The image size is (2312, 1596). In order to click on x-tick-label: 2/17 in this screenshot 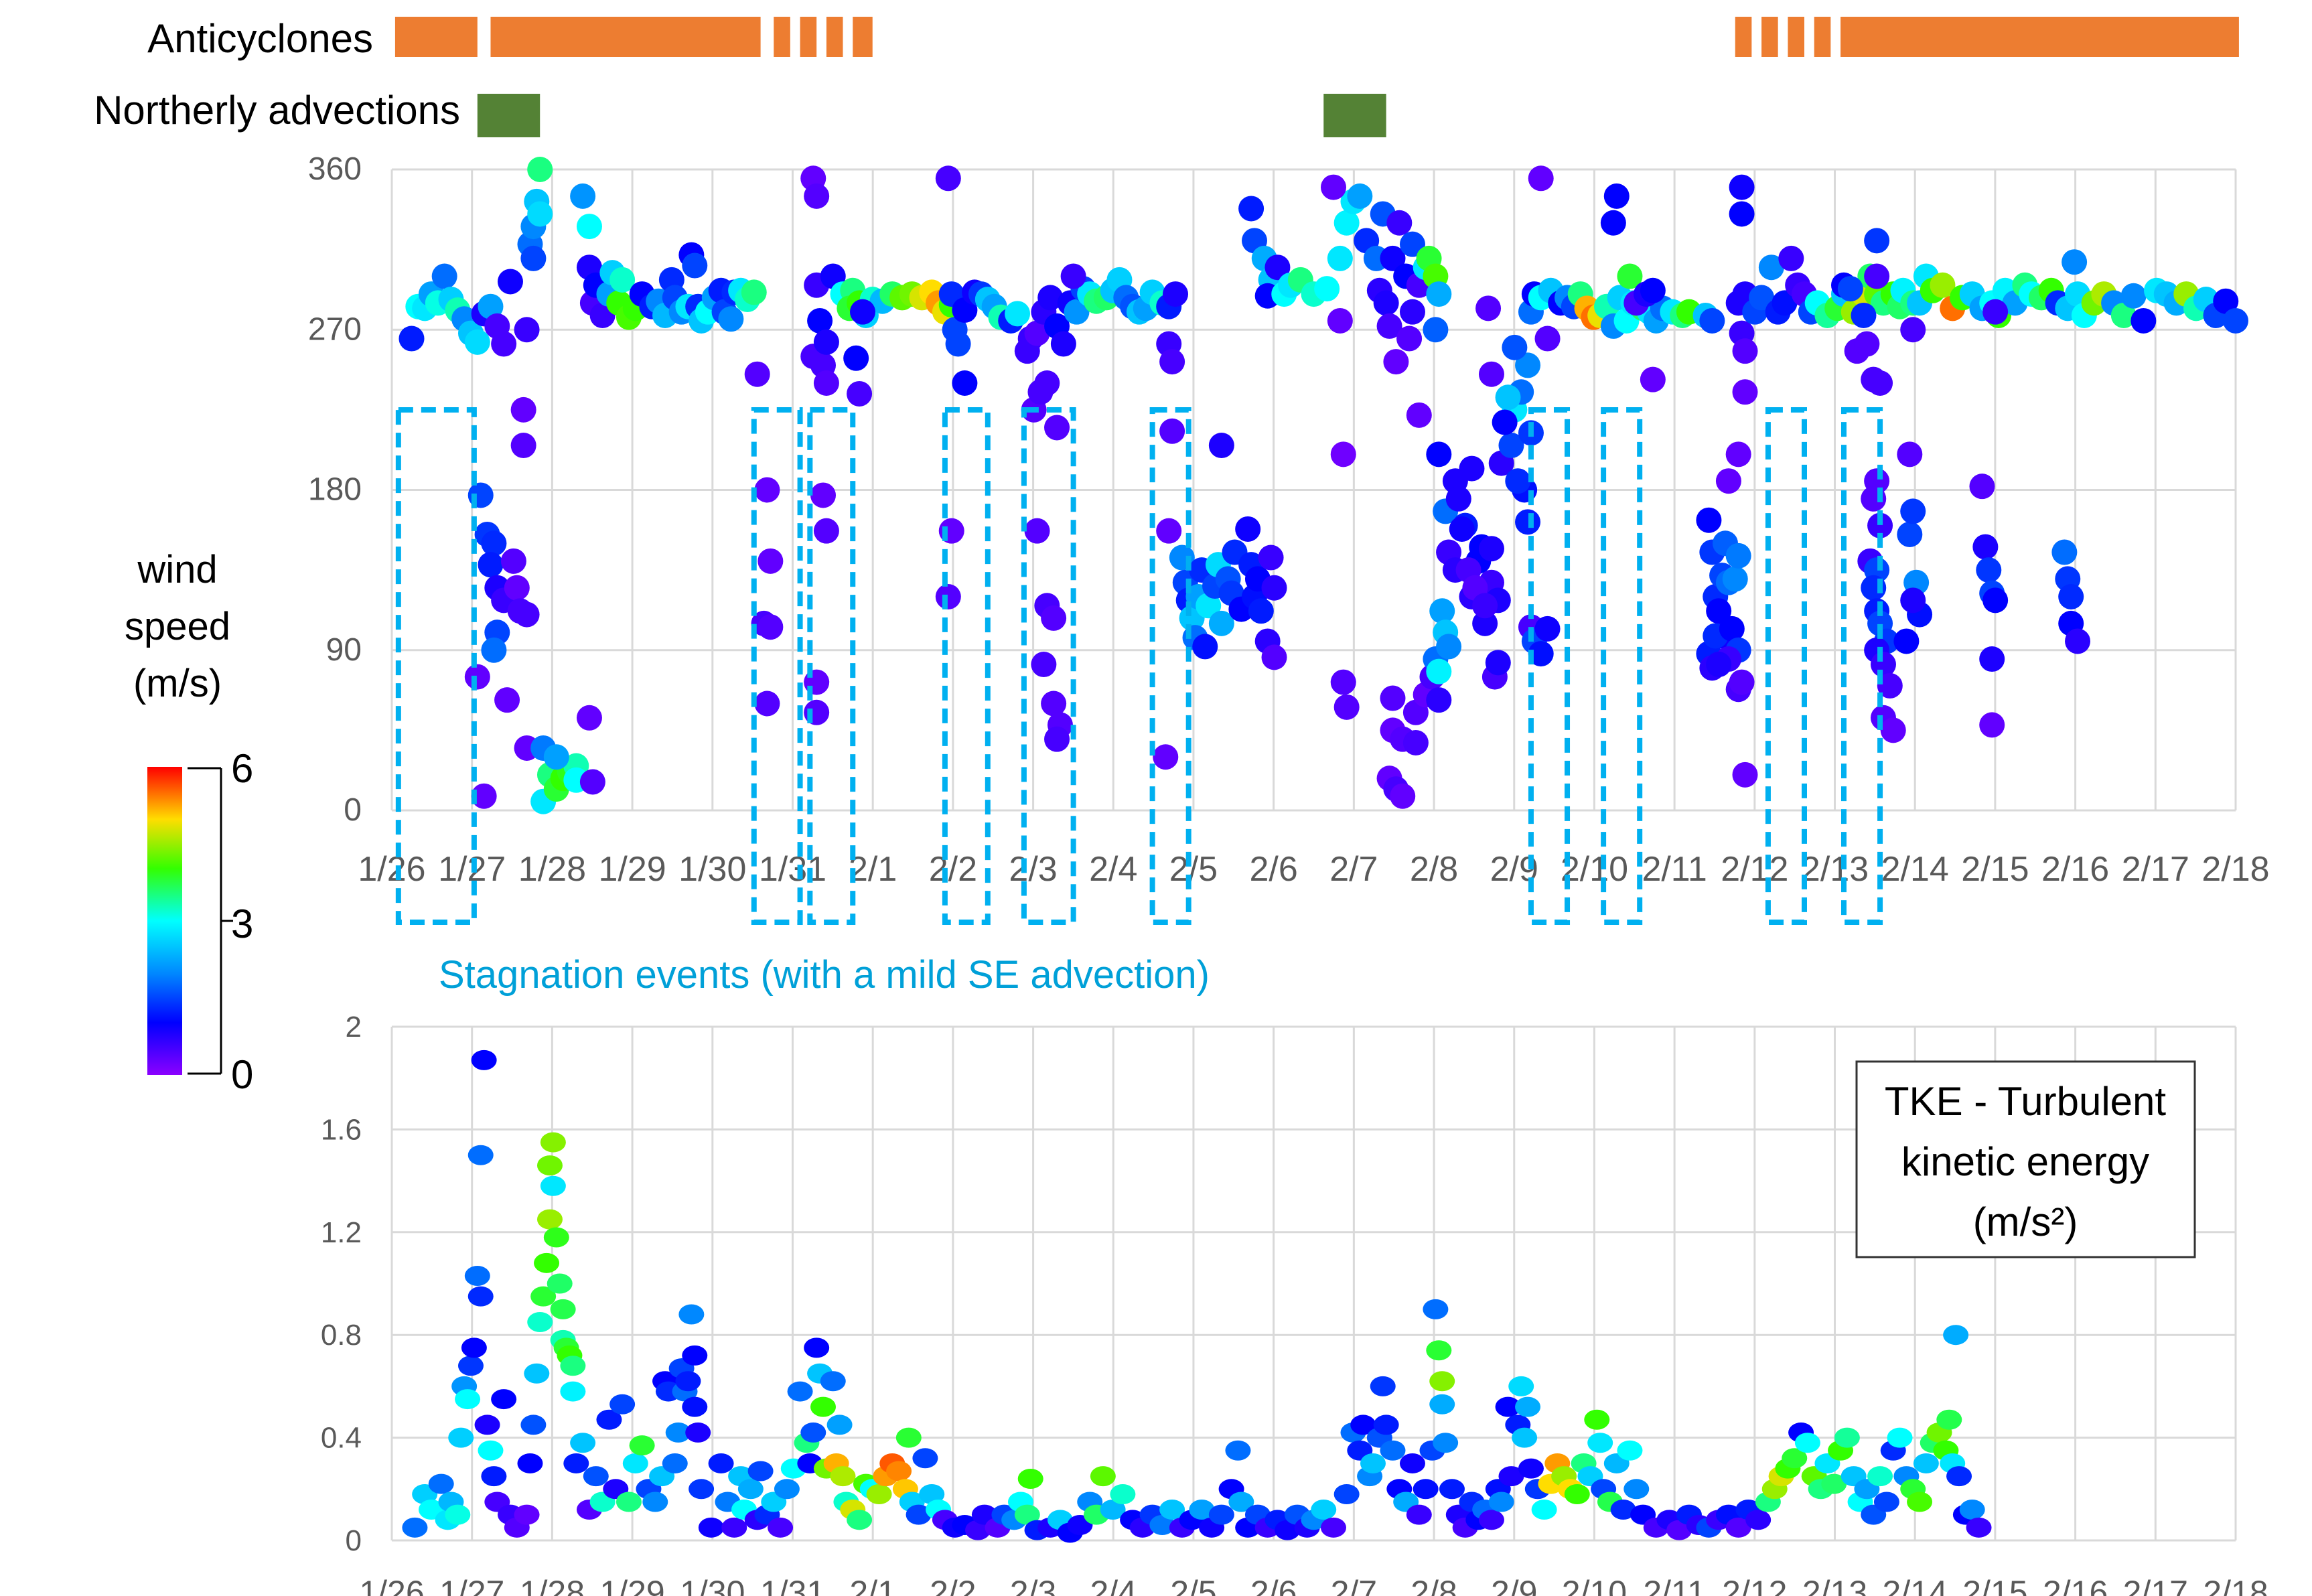, I will do `click(2155, 1585)`.